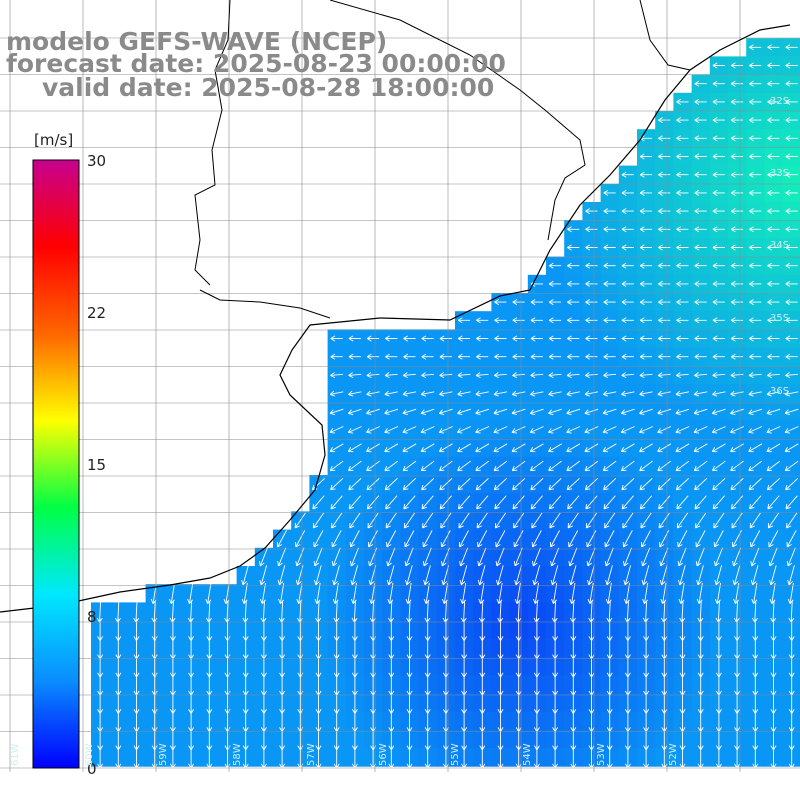  I want to click on lon-label: 52W, so click(673, 754).